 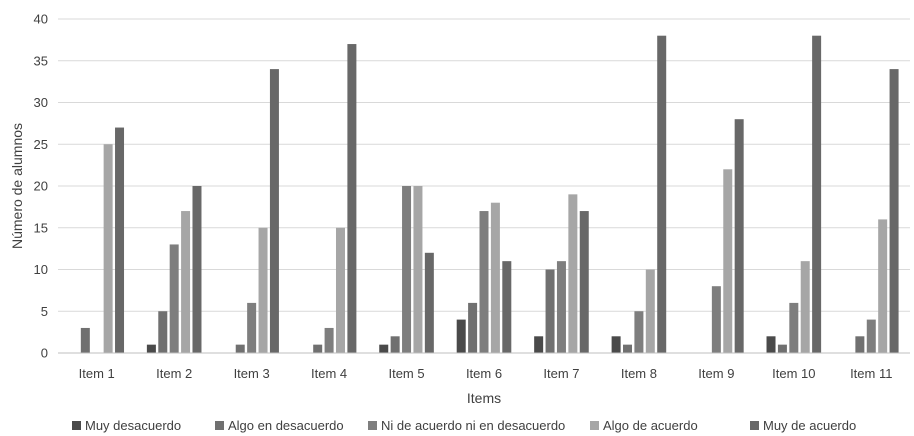 What do you see at coordinates (41, 19) in the screenshot?
I see `y-tick-label: 40` at bounding box center [41, 19].